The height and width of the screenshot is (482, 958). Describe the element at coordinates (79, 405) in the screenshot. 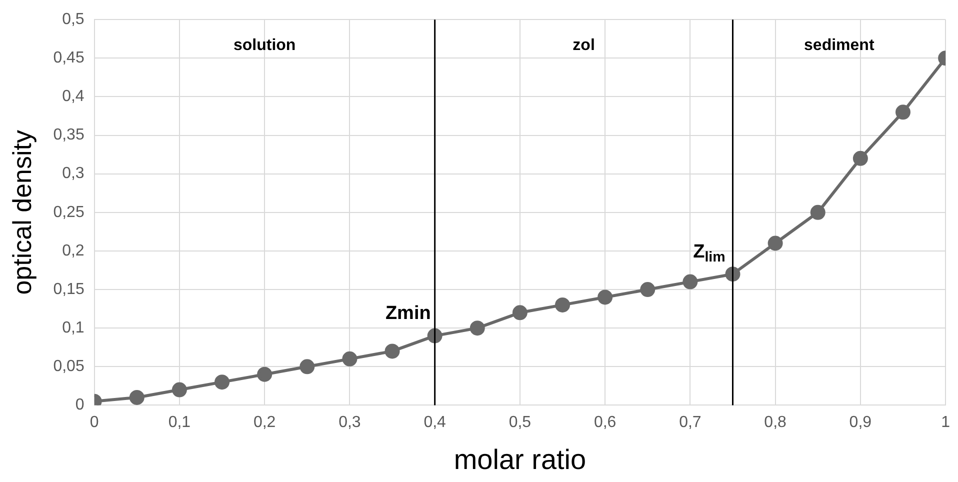

I see `y-tick-label: 0` at that location.